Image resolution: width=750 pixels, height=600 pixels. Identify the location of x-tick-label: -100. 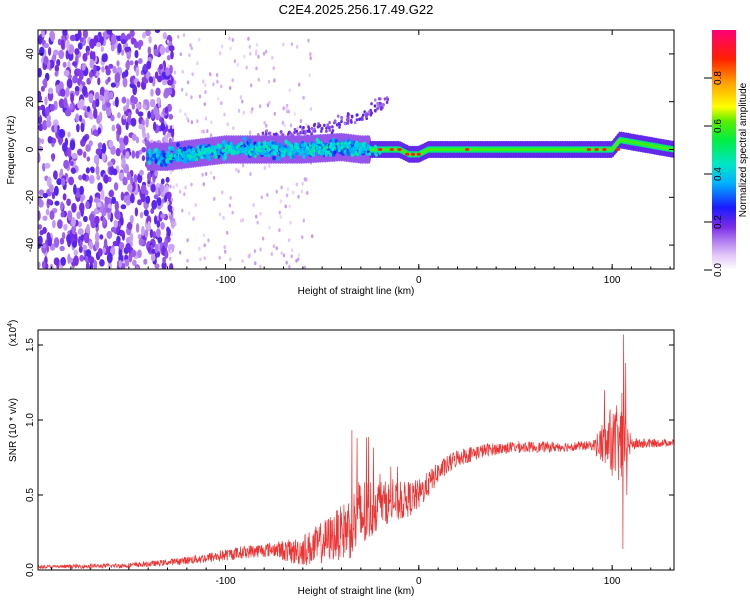
(226, 280).